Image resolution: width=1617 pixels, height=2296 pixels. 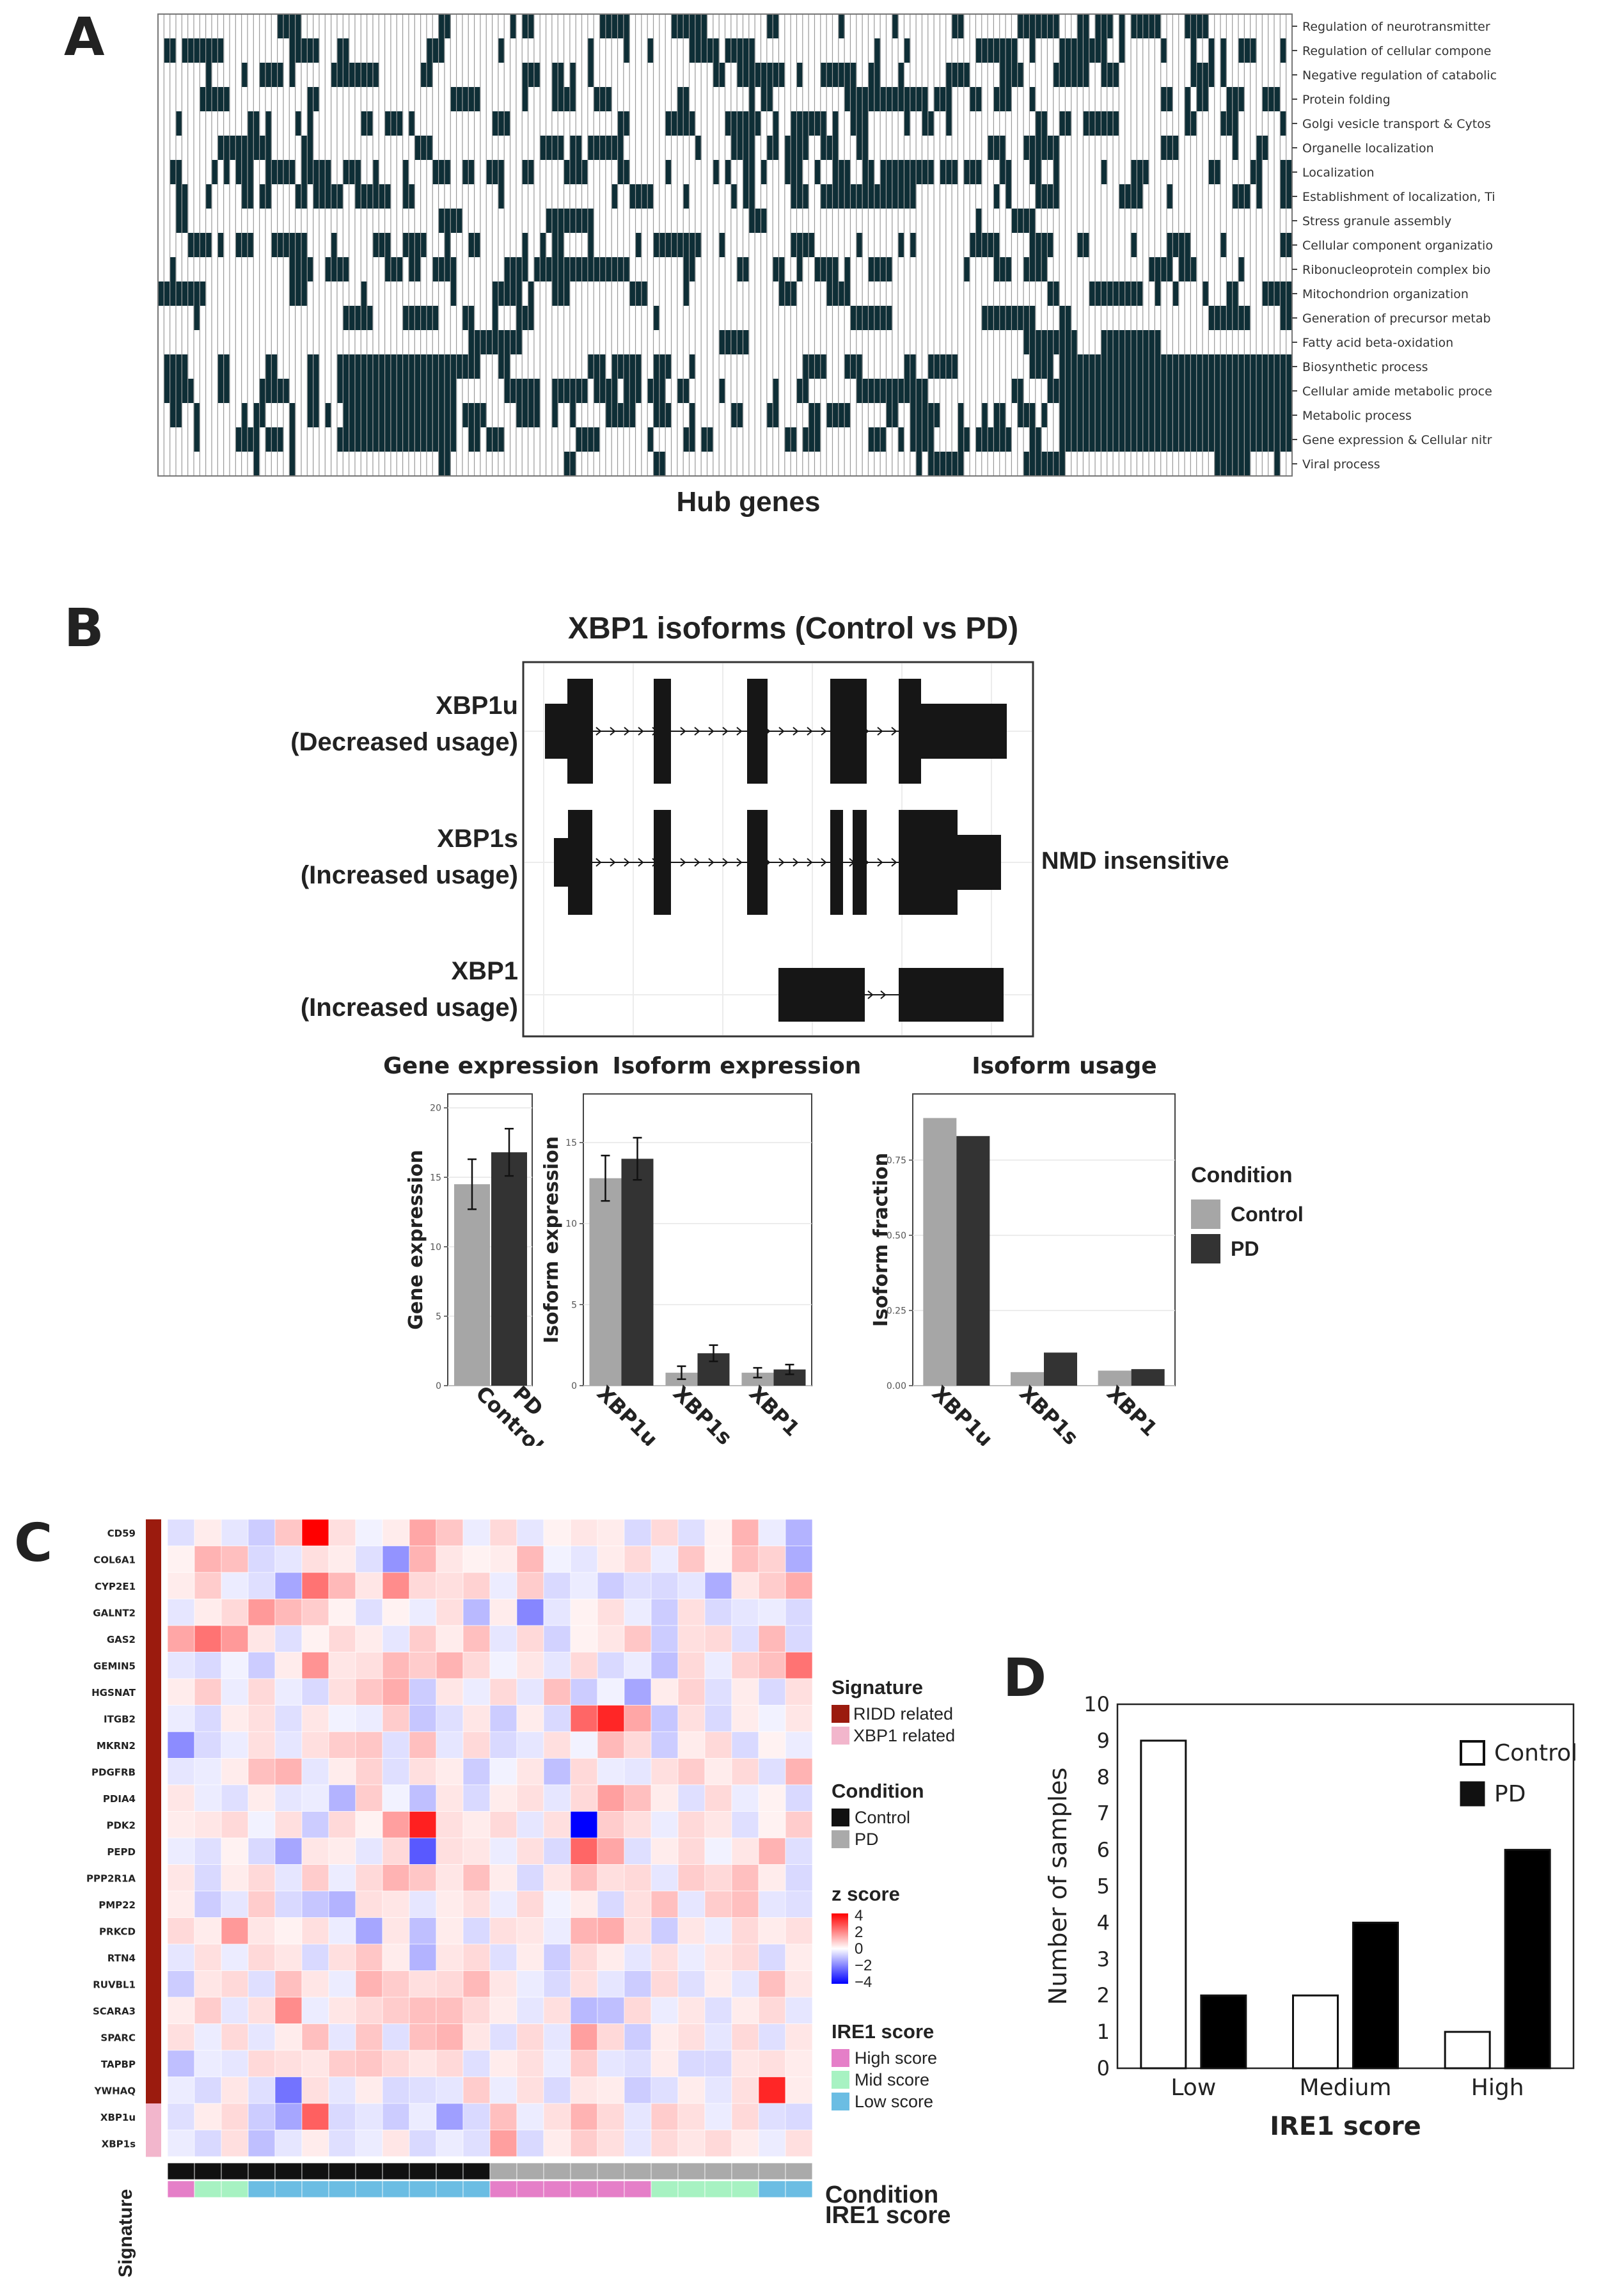 I want to click on y-tick-label: 7, so click(x=1103, y=1814).